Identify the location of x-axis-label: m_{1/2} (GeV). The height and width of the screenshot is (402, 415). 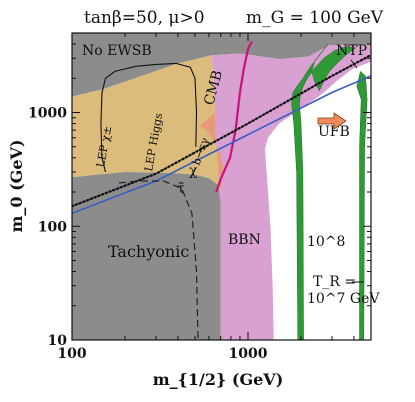
(218, 379).